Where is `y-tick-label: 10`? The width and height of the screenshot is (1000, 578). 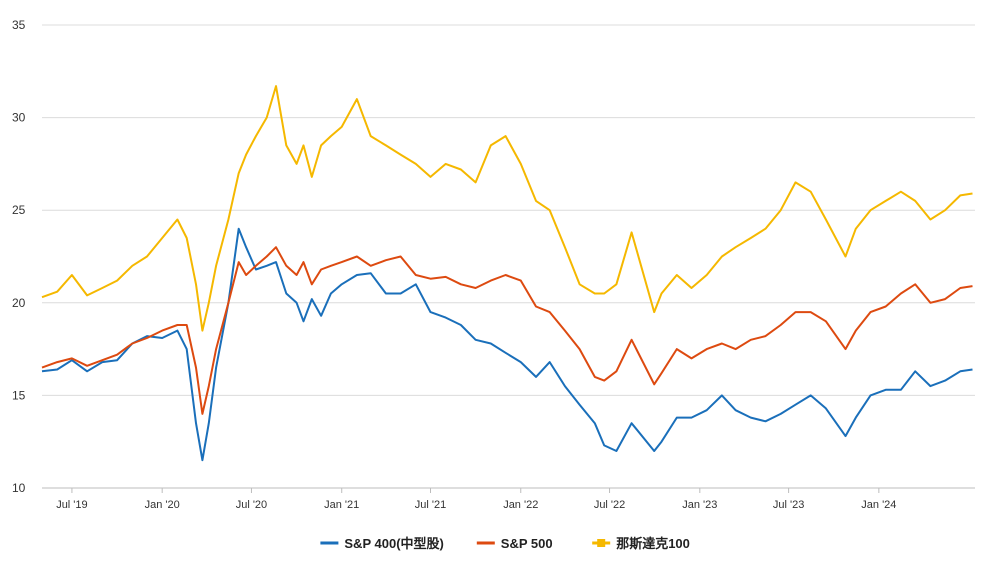
y-tick-label: 10 is located at coordinates (19, 488).